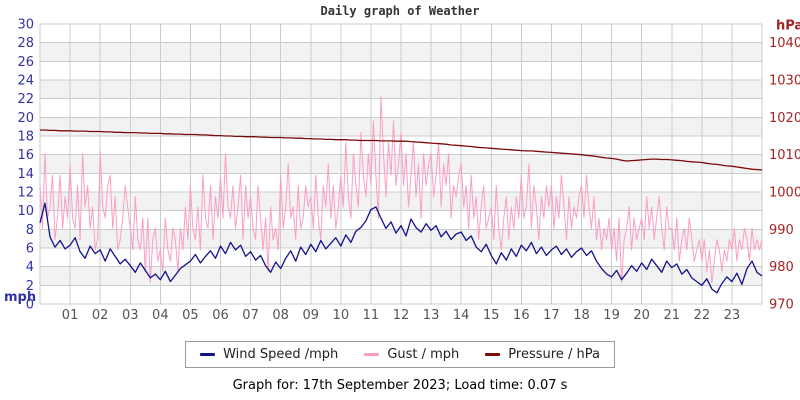 This screenshot has width=800, height=400. What do you see at coordinates (611, 315) in the screenshot?
I see `x-axis-tick-label: 19` at bounding box center [611, 315].